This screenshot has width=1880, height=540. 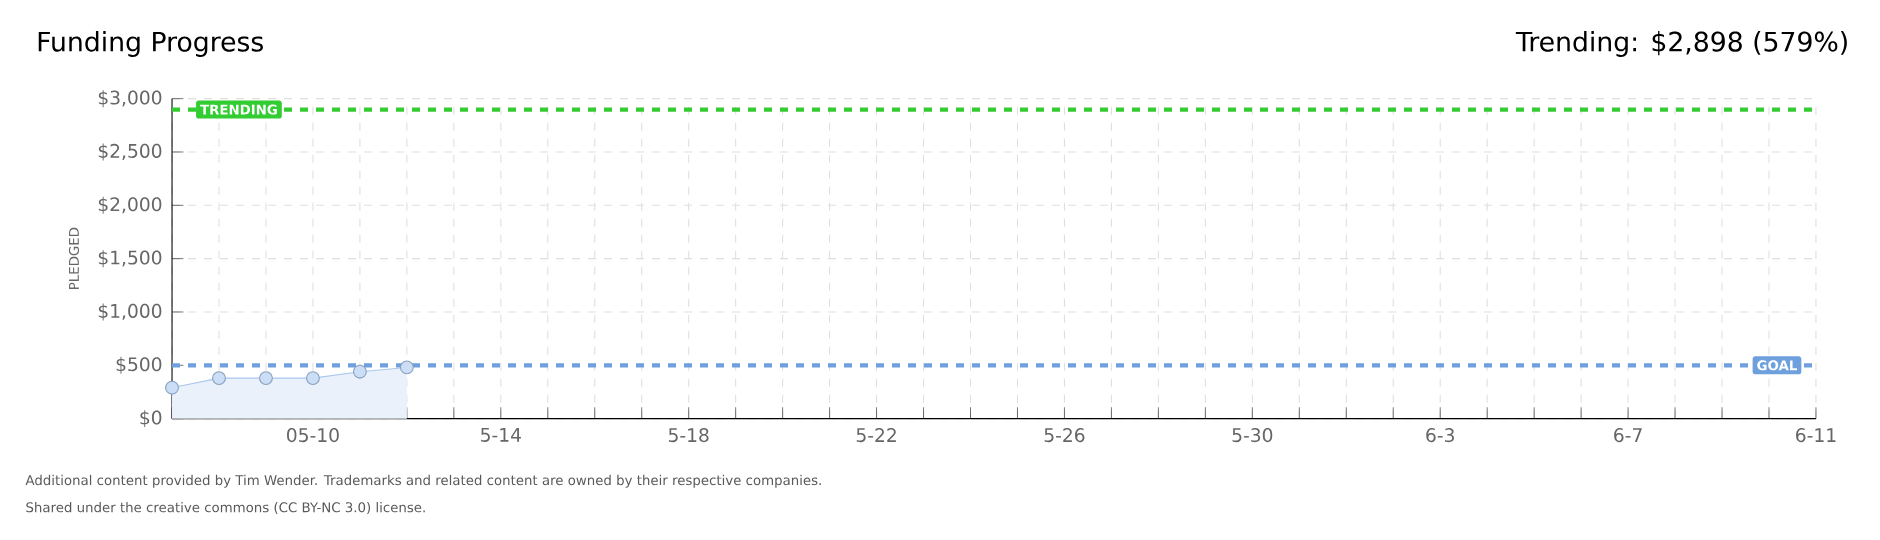 What do you see at coordinates (130, 259) in the screenshot?
I see `y-tick-label: $1,500` at bounding box center [130, 259].